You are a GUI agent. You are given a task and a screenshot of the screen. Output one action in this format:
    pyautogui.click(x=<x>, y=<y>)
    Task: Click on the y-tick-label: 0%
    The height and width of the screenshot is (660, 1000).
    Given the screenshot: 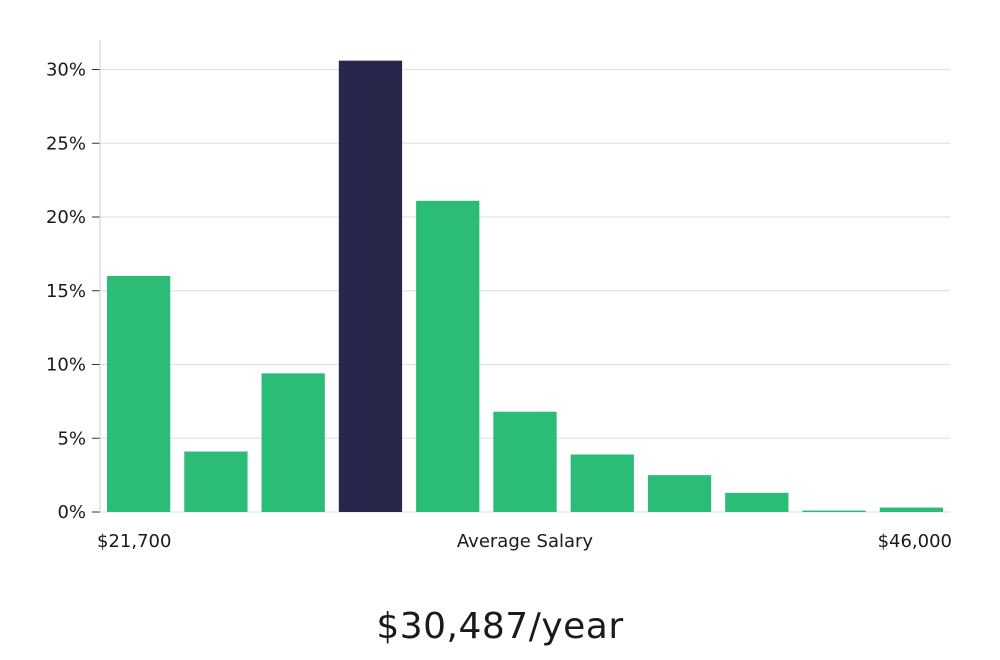 What is the action you would take?
    pyautogui.click(x=71, y=512)
    